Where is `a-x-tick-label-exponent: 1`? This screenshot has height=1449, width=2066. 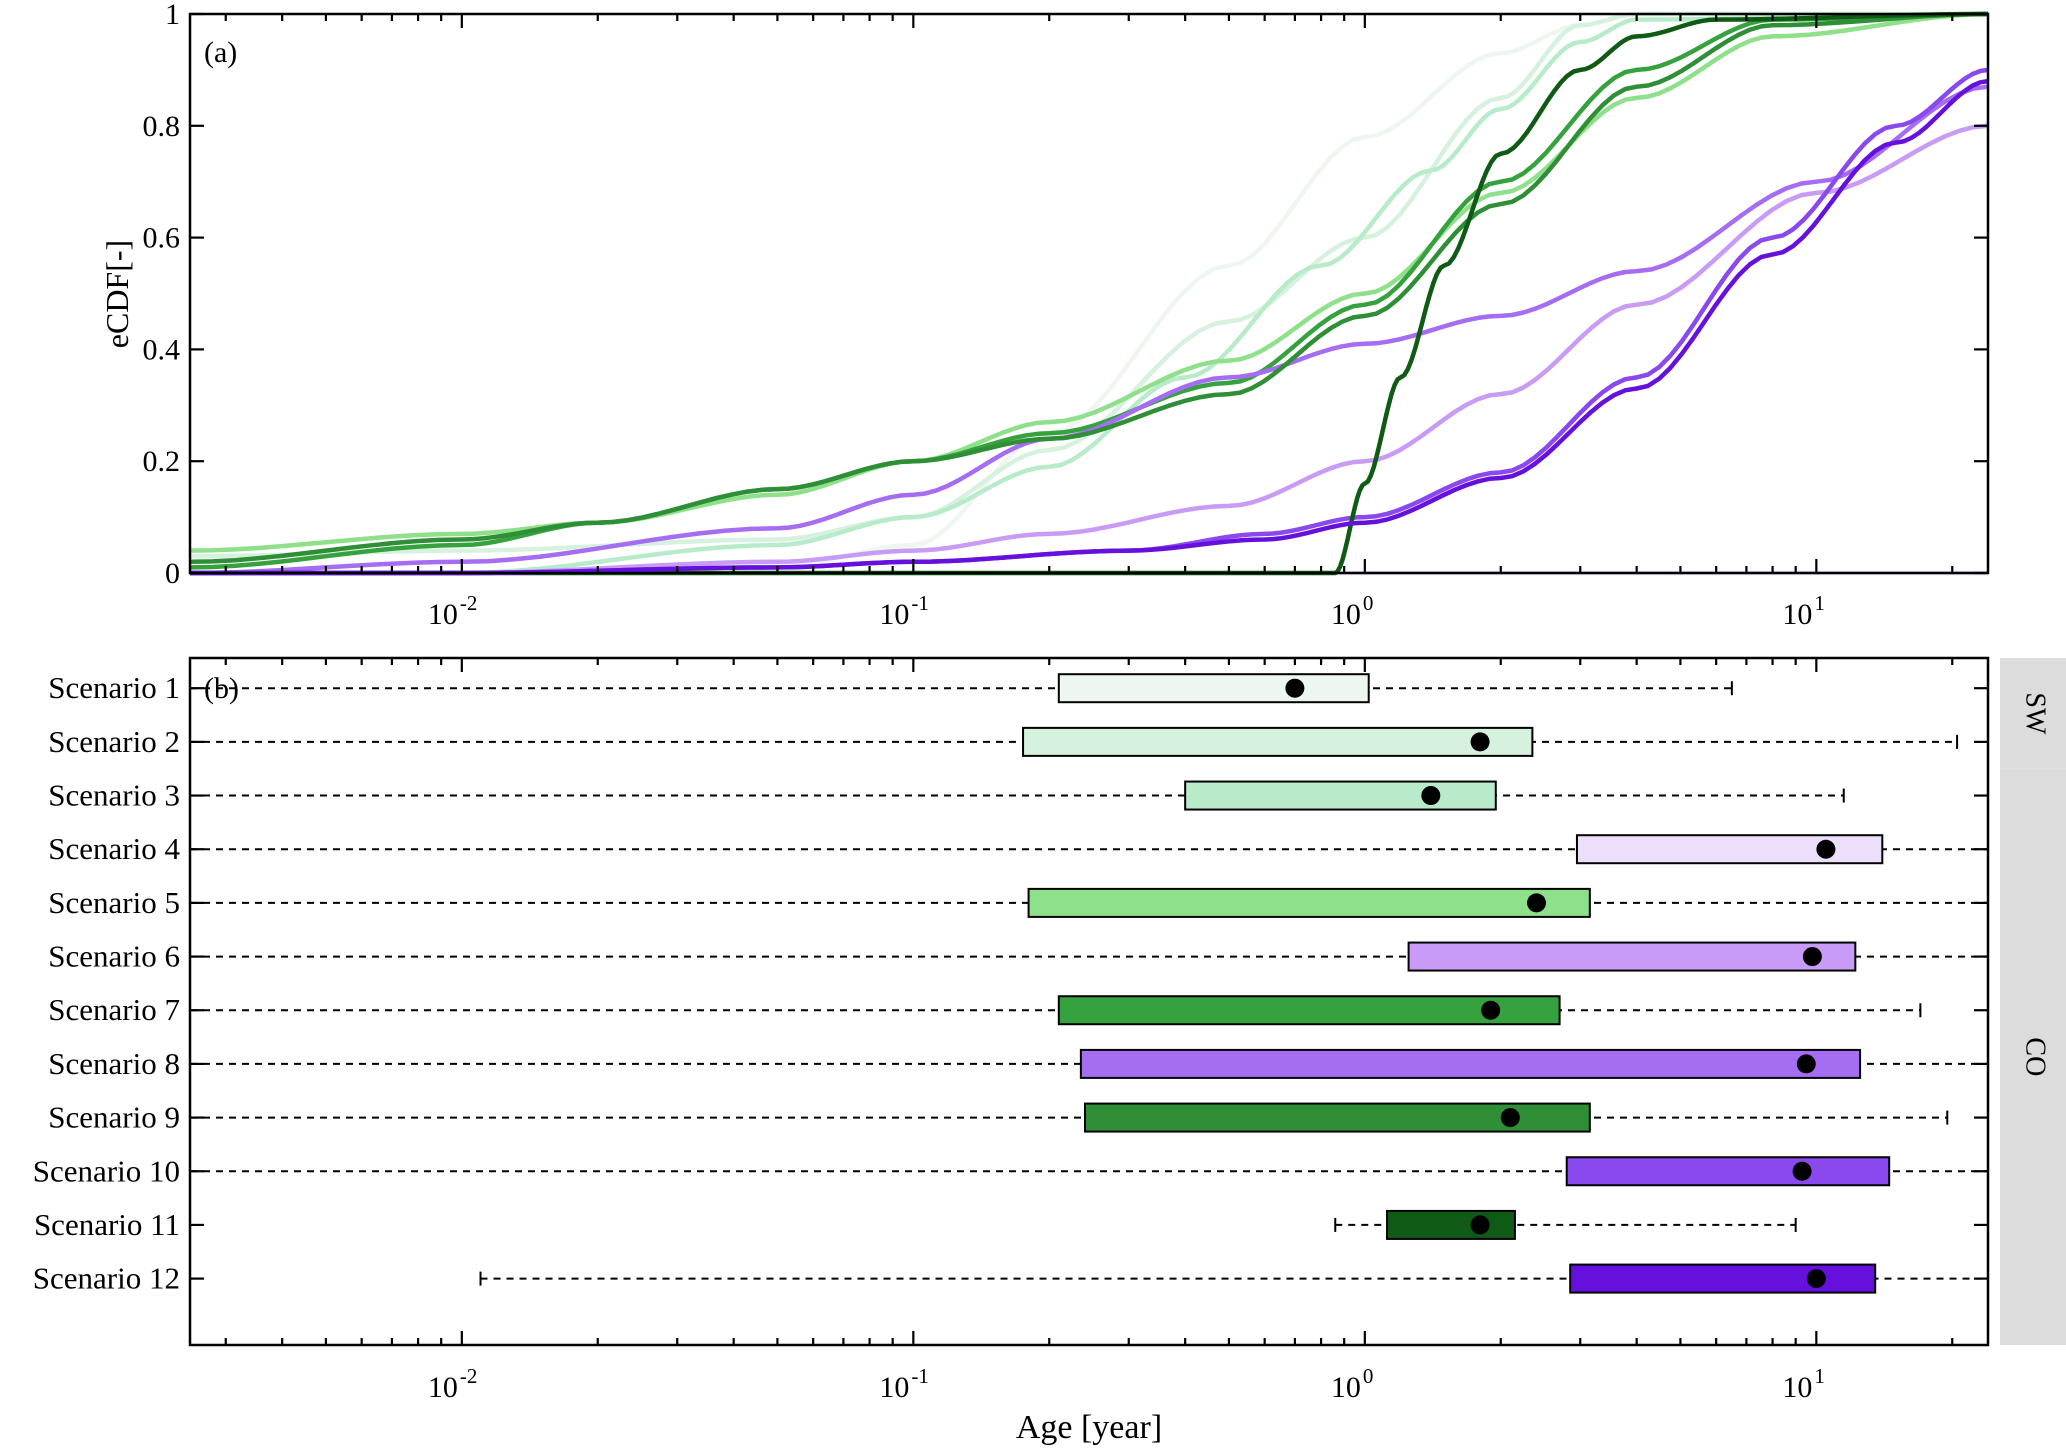 a-x-tick-label-exponent: 1 is located at coordinates (1819, 603).